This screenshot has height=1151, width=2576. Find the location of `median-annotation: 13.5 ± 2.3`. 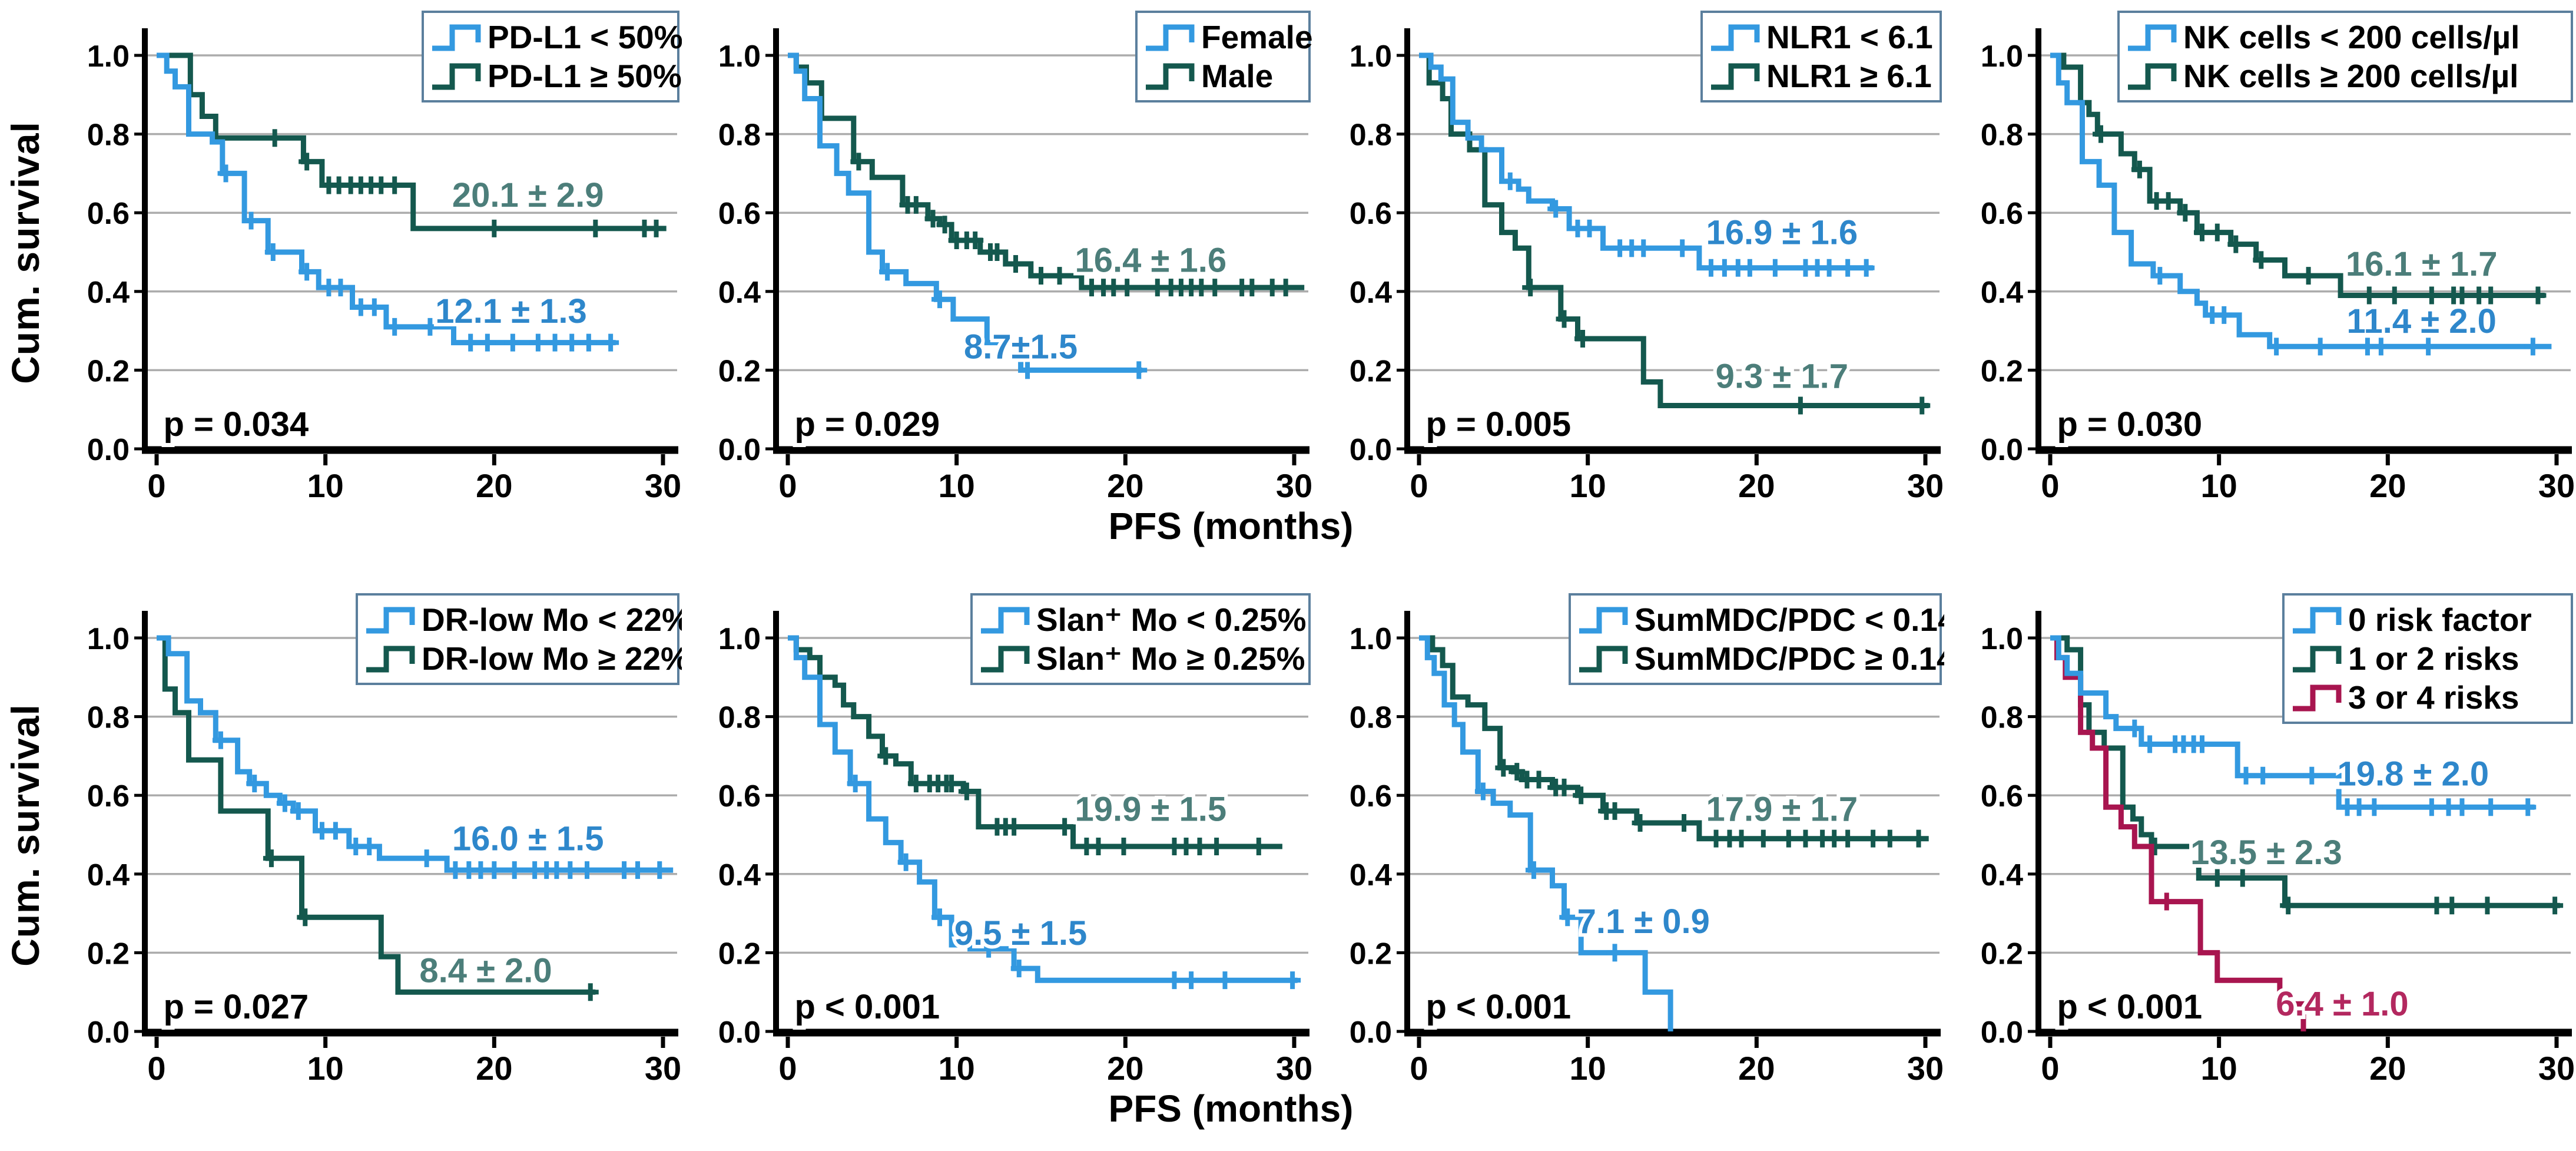

median-annotation: 13.5 ± 2.3 is located at coordinates (2266, 853).